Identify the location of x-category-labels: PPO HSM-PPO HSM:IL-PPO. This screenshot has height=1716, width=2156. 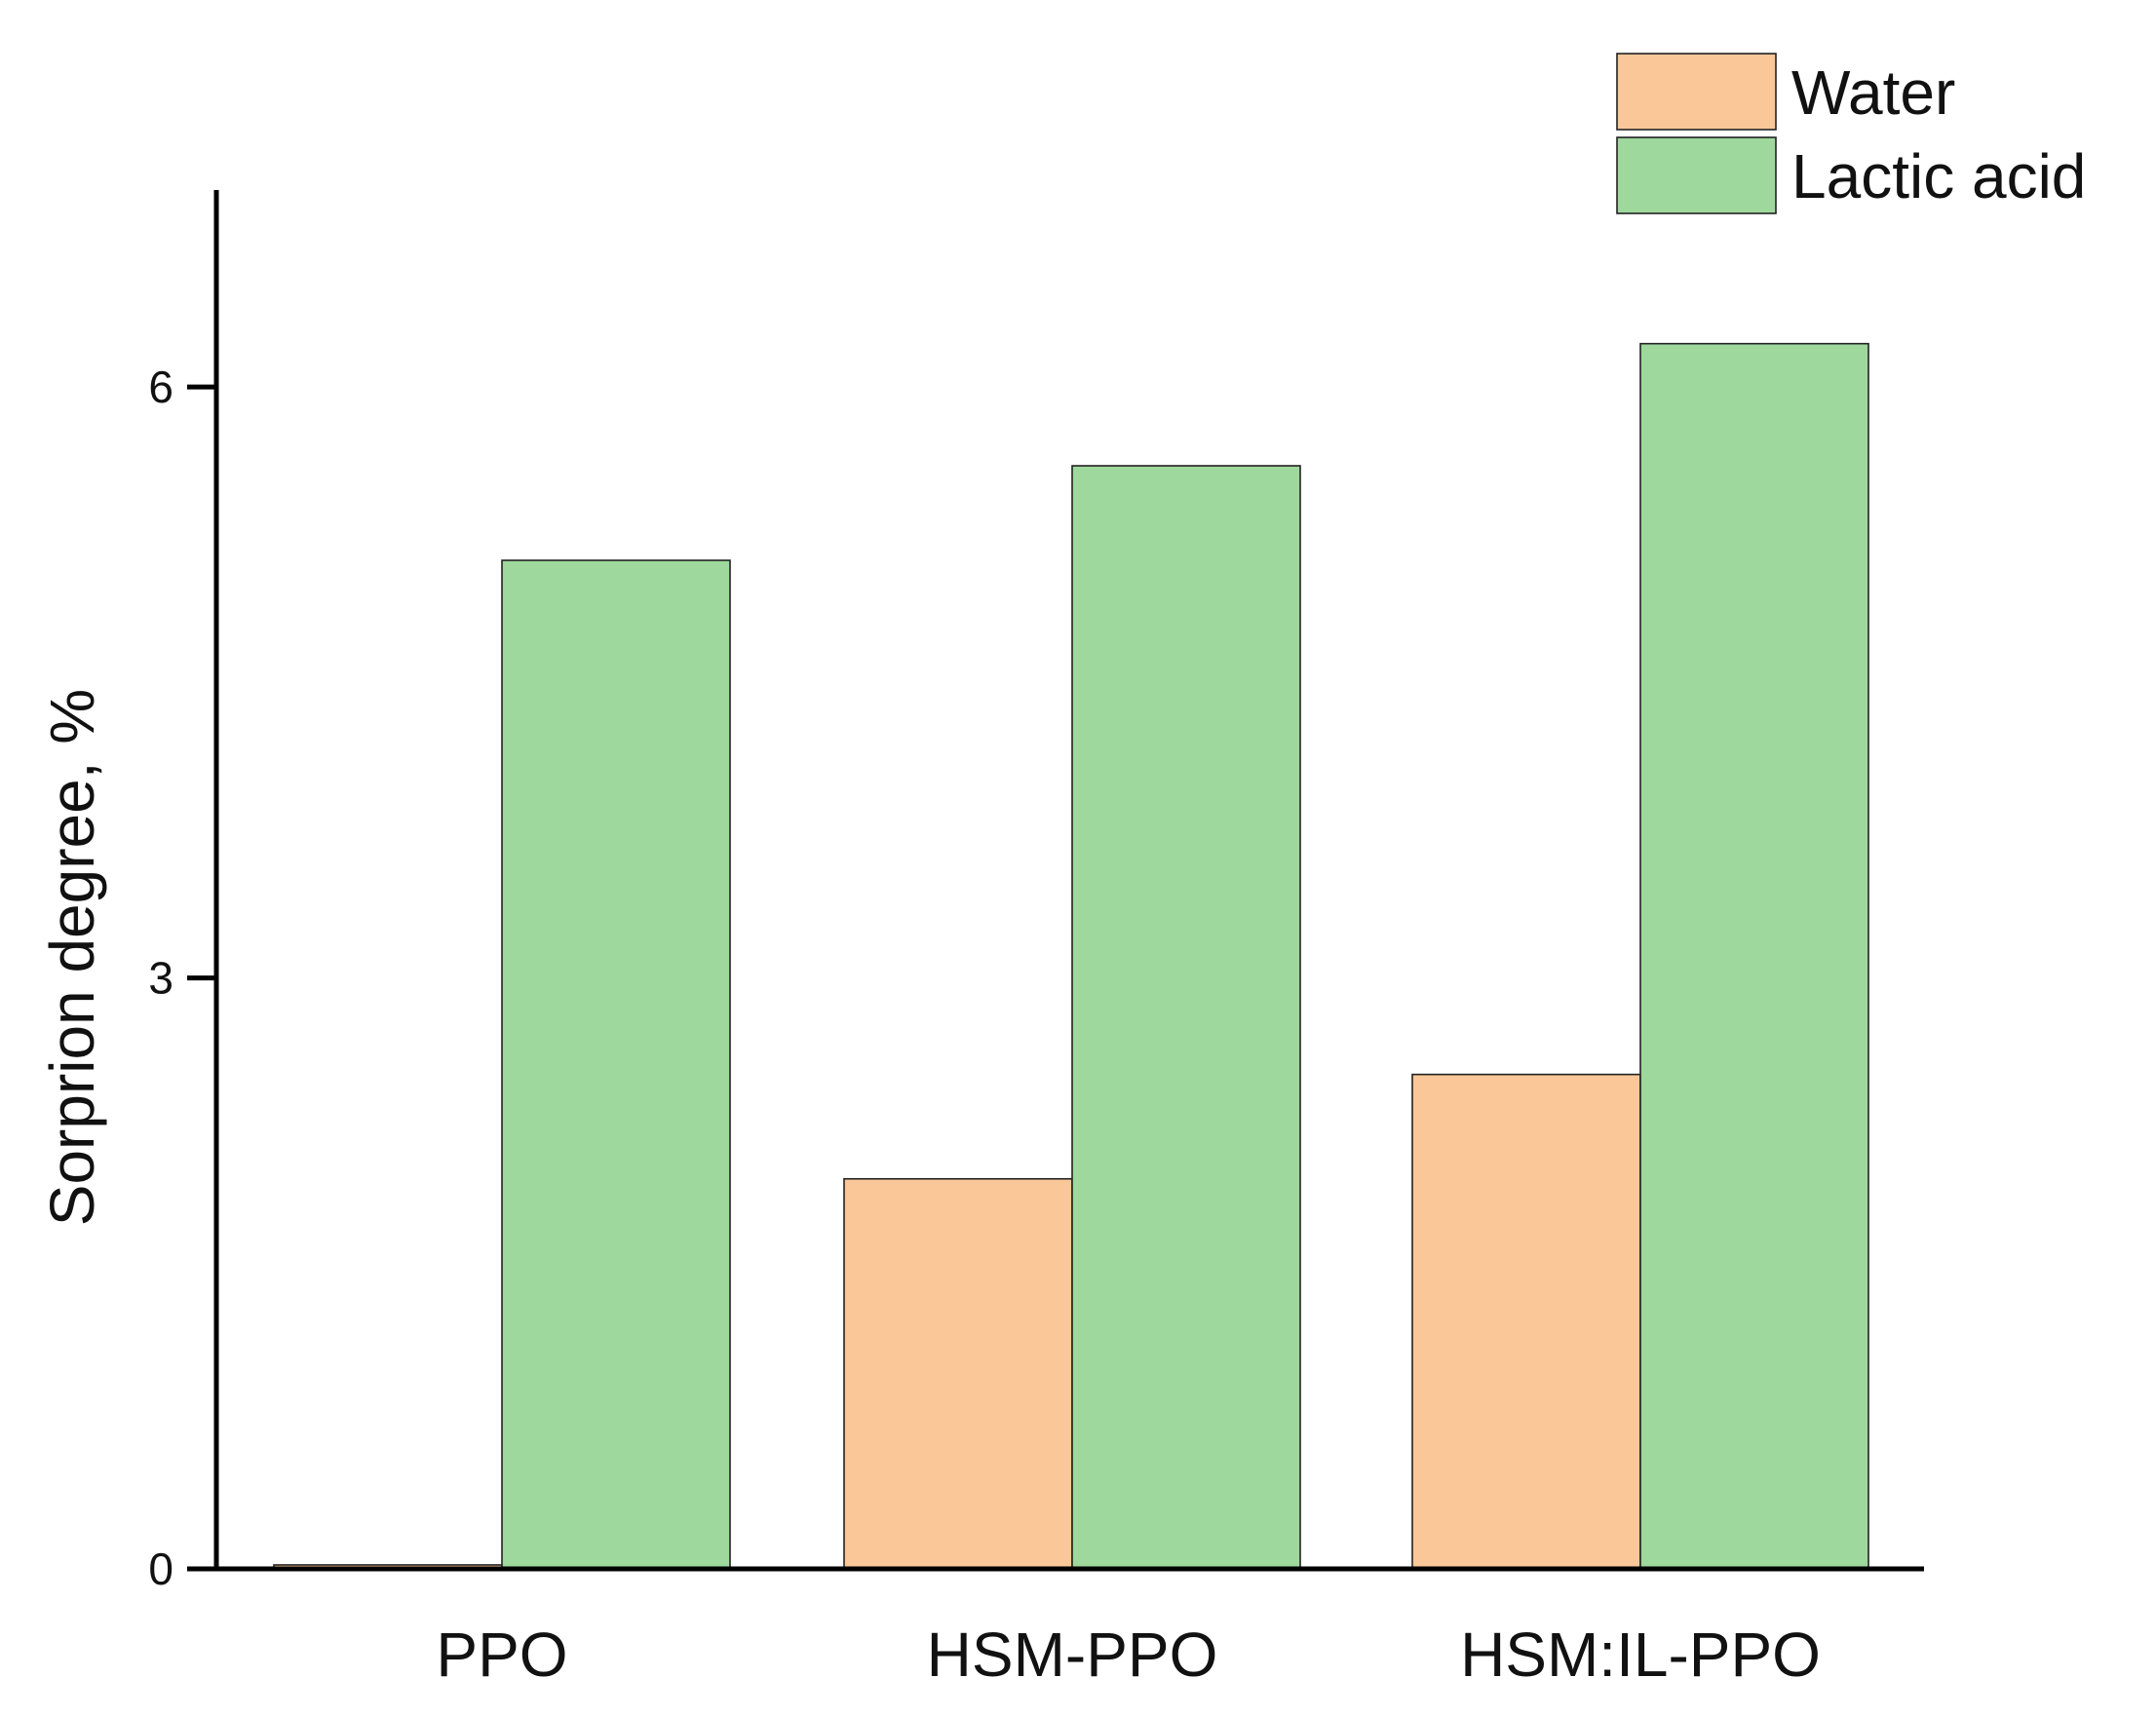
(1128, 1655).